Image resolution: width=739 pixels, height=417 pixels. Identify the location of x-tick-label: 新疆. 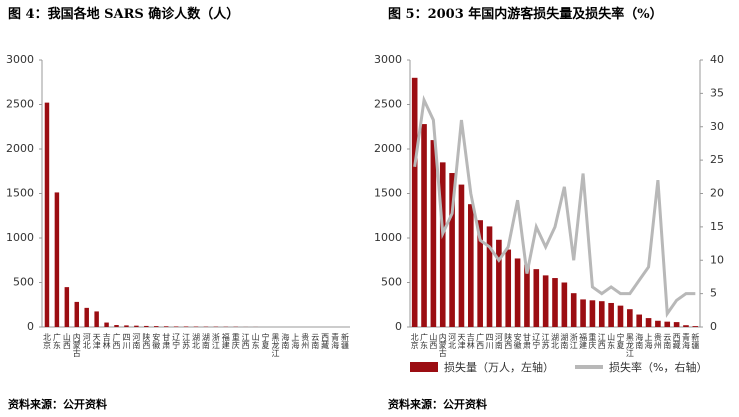
(695, 341).